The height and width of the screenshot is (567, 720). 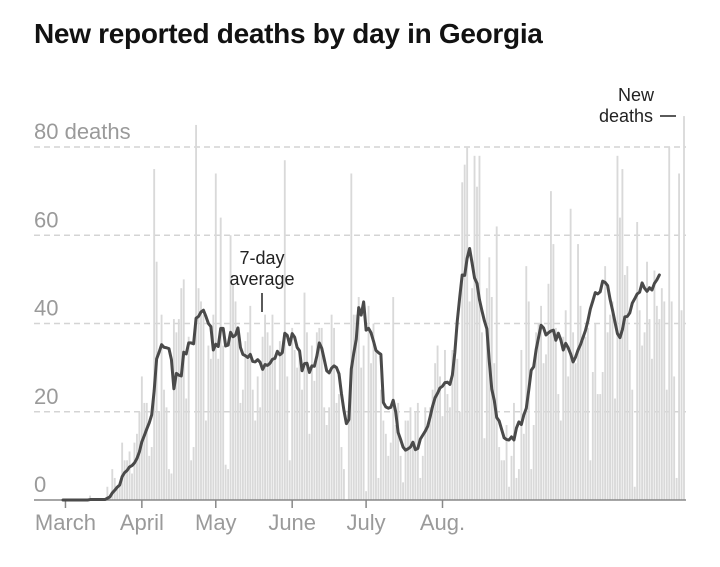 I want to click on y-tick-label: 40, so click(x=46, y=308).